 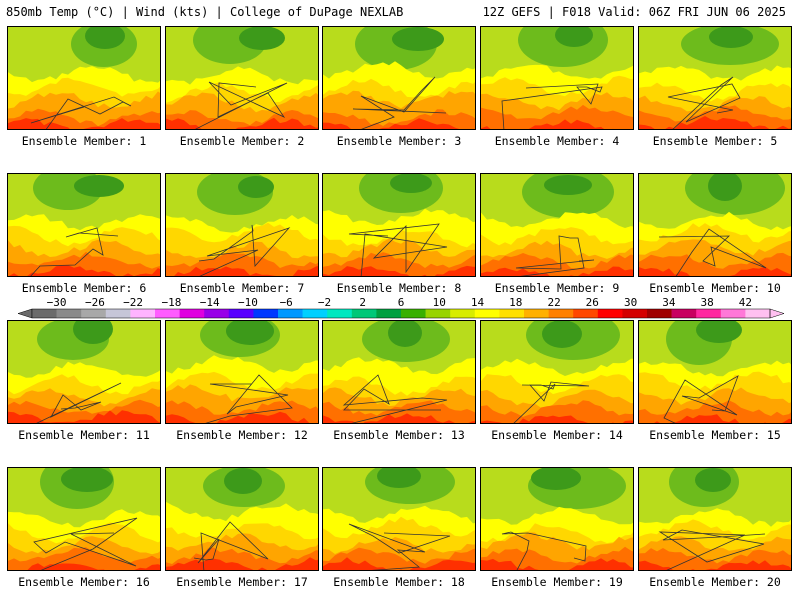 I want to click on ensemble-member-label: Ensemble Member: 2, so click(x=242, y=141).